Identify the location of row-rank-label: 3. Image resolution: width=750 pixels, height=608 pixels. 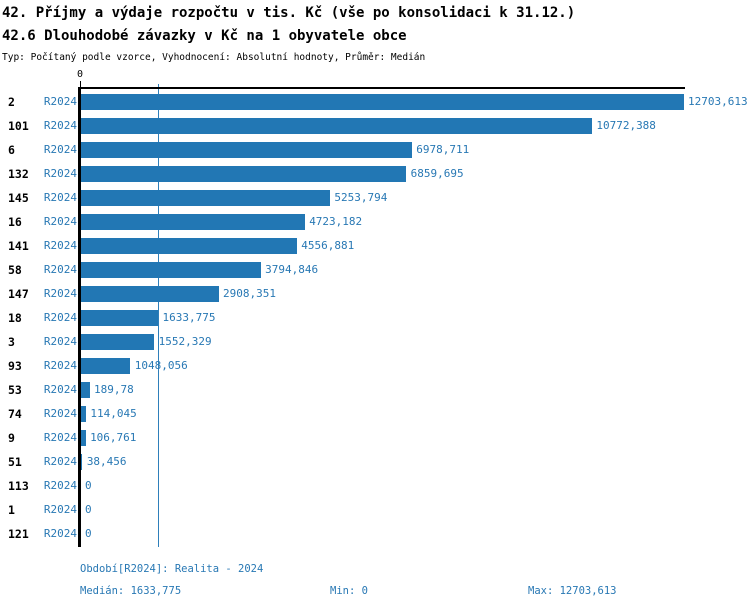
(11, 342).